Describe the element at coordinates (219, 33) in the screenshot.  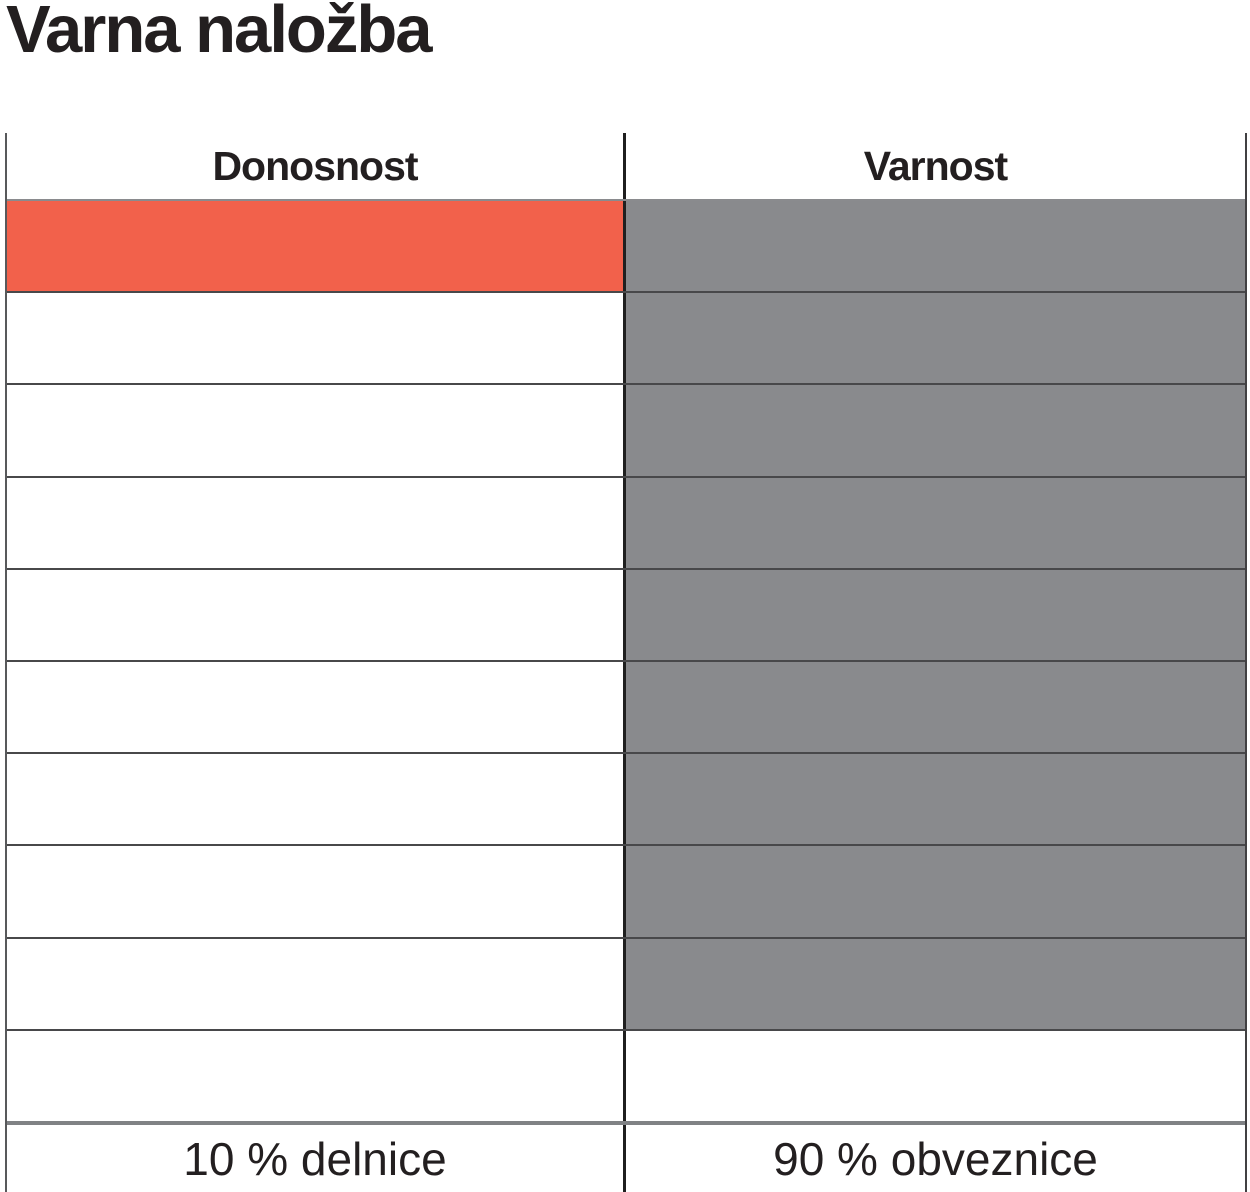
I see `page-title: Varna naložba` at that location.